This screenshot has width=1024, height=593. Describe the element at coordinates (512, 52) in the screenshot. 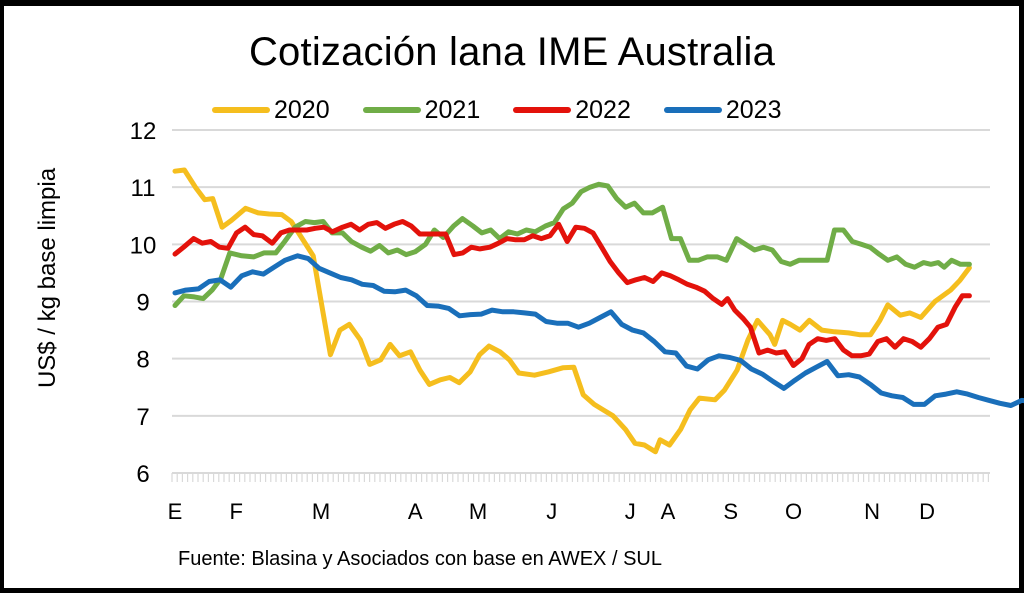

I see `chart-title: Cotización lana IME Australia` at that location.